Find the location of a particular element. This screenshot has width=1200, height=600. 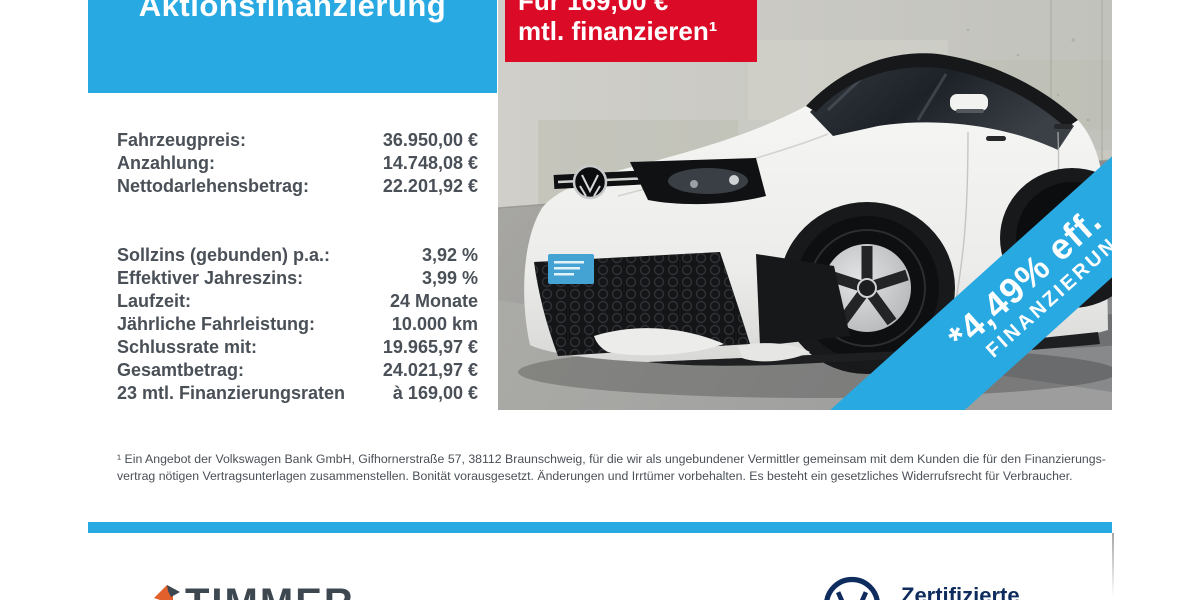

right-edge-line is located at coordinates (1113, 565).